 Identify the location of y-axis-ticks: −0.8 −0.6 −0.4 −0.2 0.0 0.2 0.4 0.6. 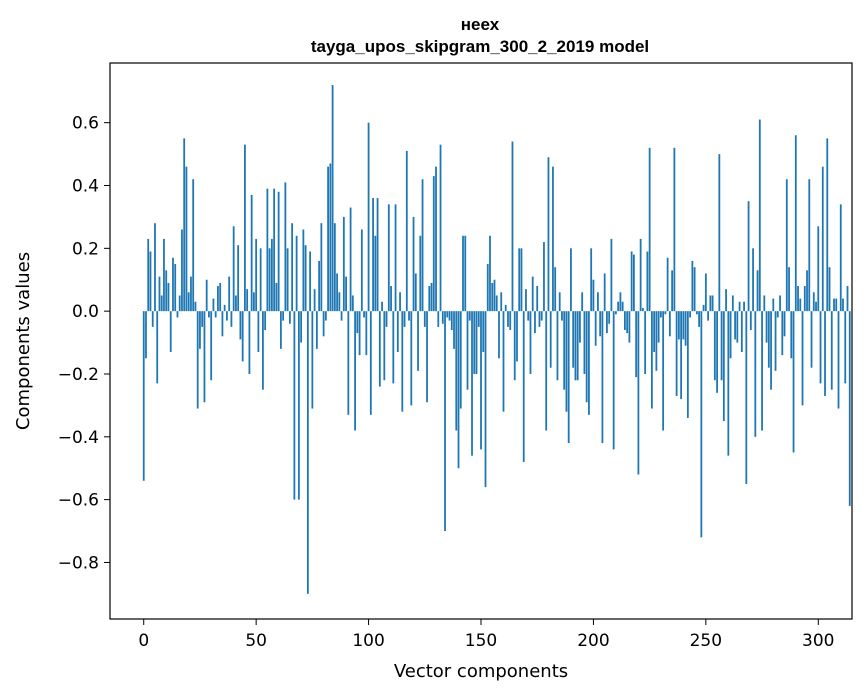
(84, 343).